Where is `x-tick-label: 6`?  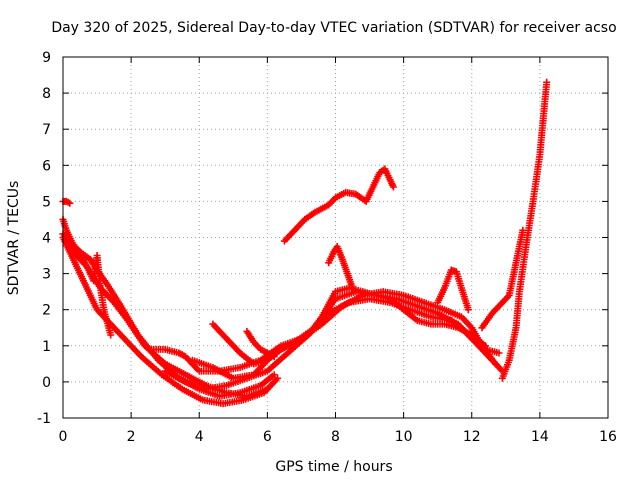
x-tick-label: 6 is located at coordinates (267, 437).